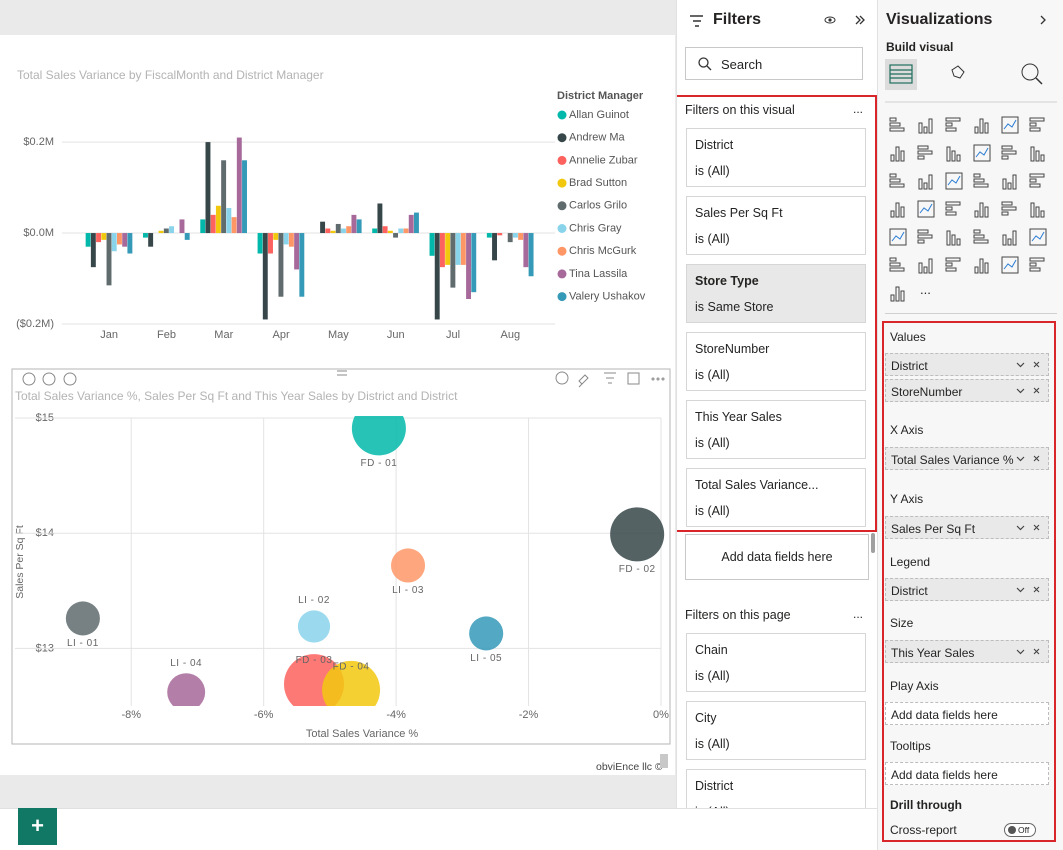  I want to click on visibility-toggle, so click(830, 20).